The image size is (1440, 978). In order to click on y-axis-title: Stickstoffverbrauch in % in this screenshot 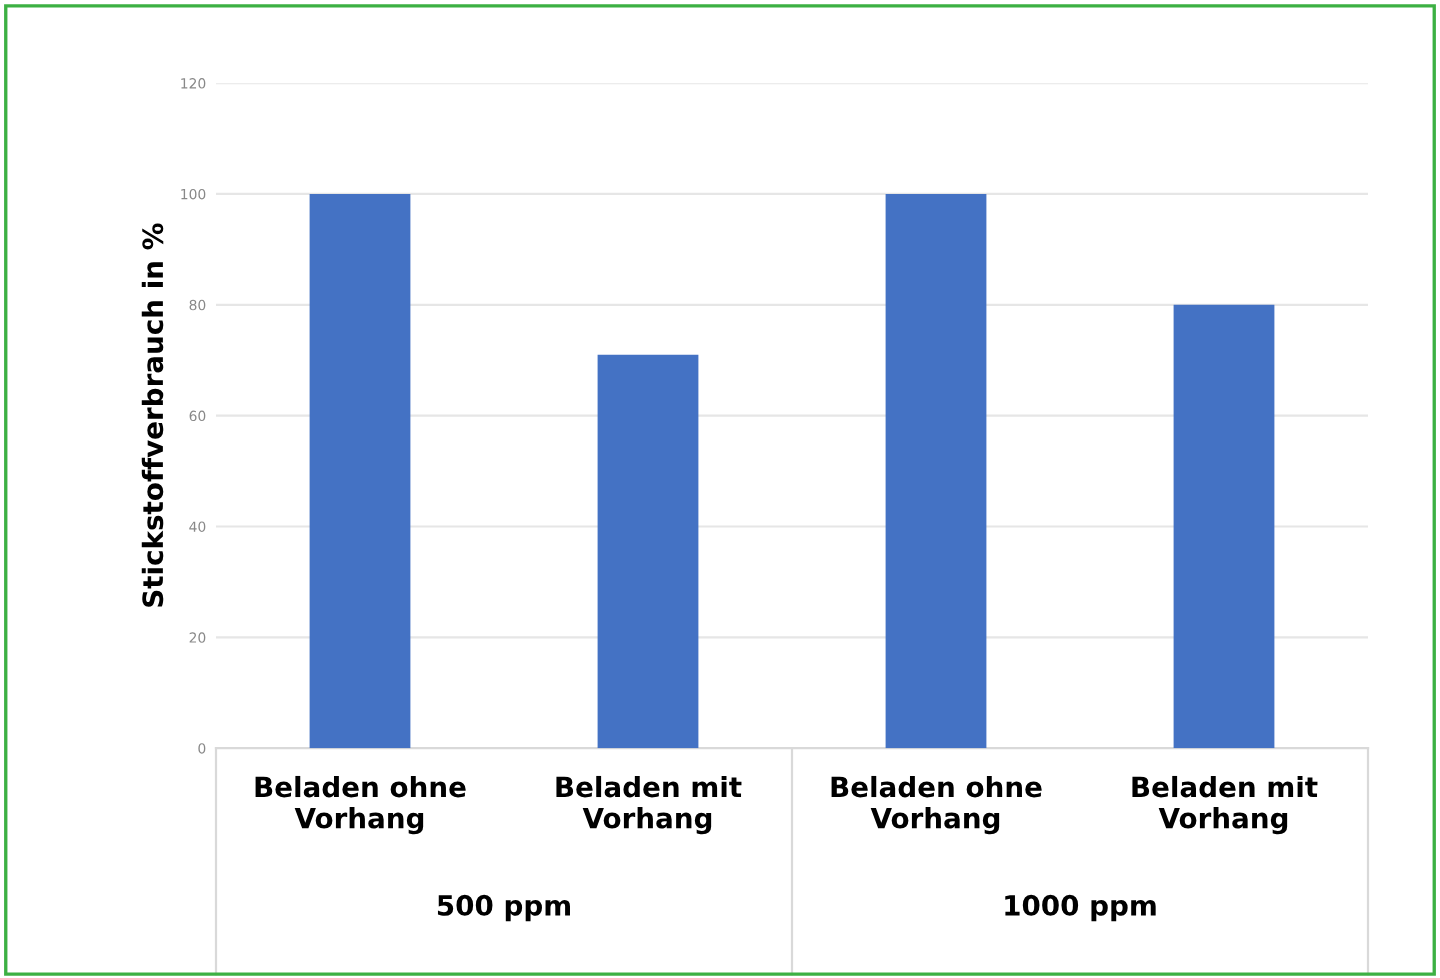, I will do `click(152, 415)`.